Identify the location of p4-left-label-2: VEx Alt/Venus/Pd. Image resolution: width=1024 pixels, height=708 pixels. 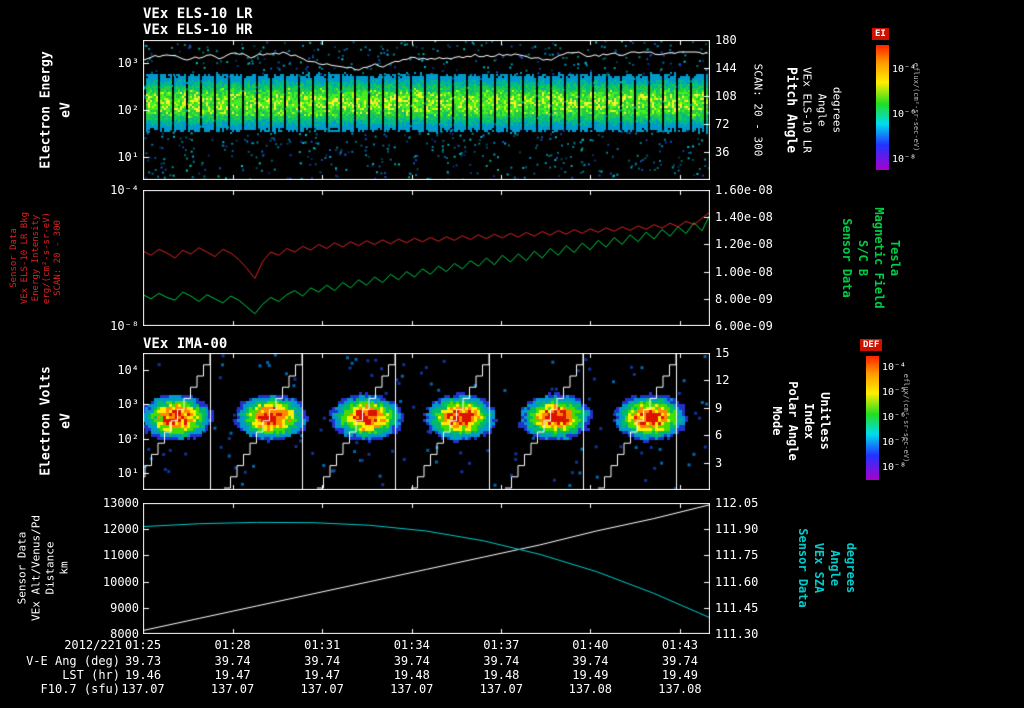
(36, 568).